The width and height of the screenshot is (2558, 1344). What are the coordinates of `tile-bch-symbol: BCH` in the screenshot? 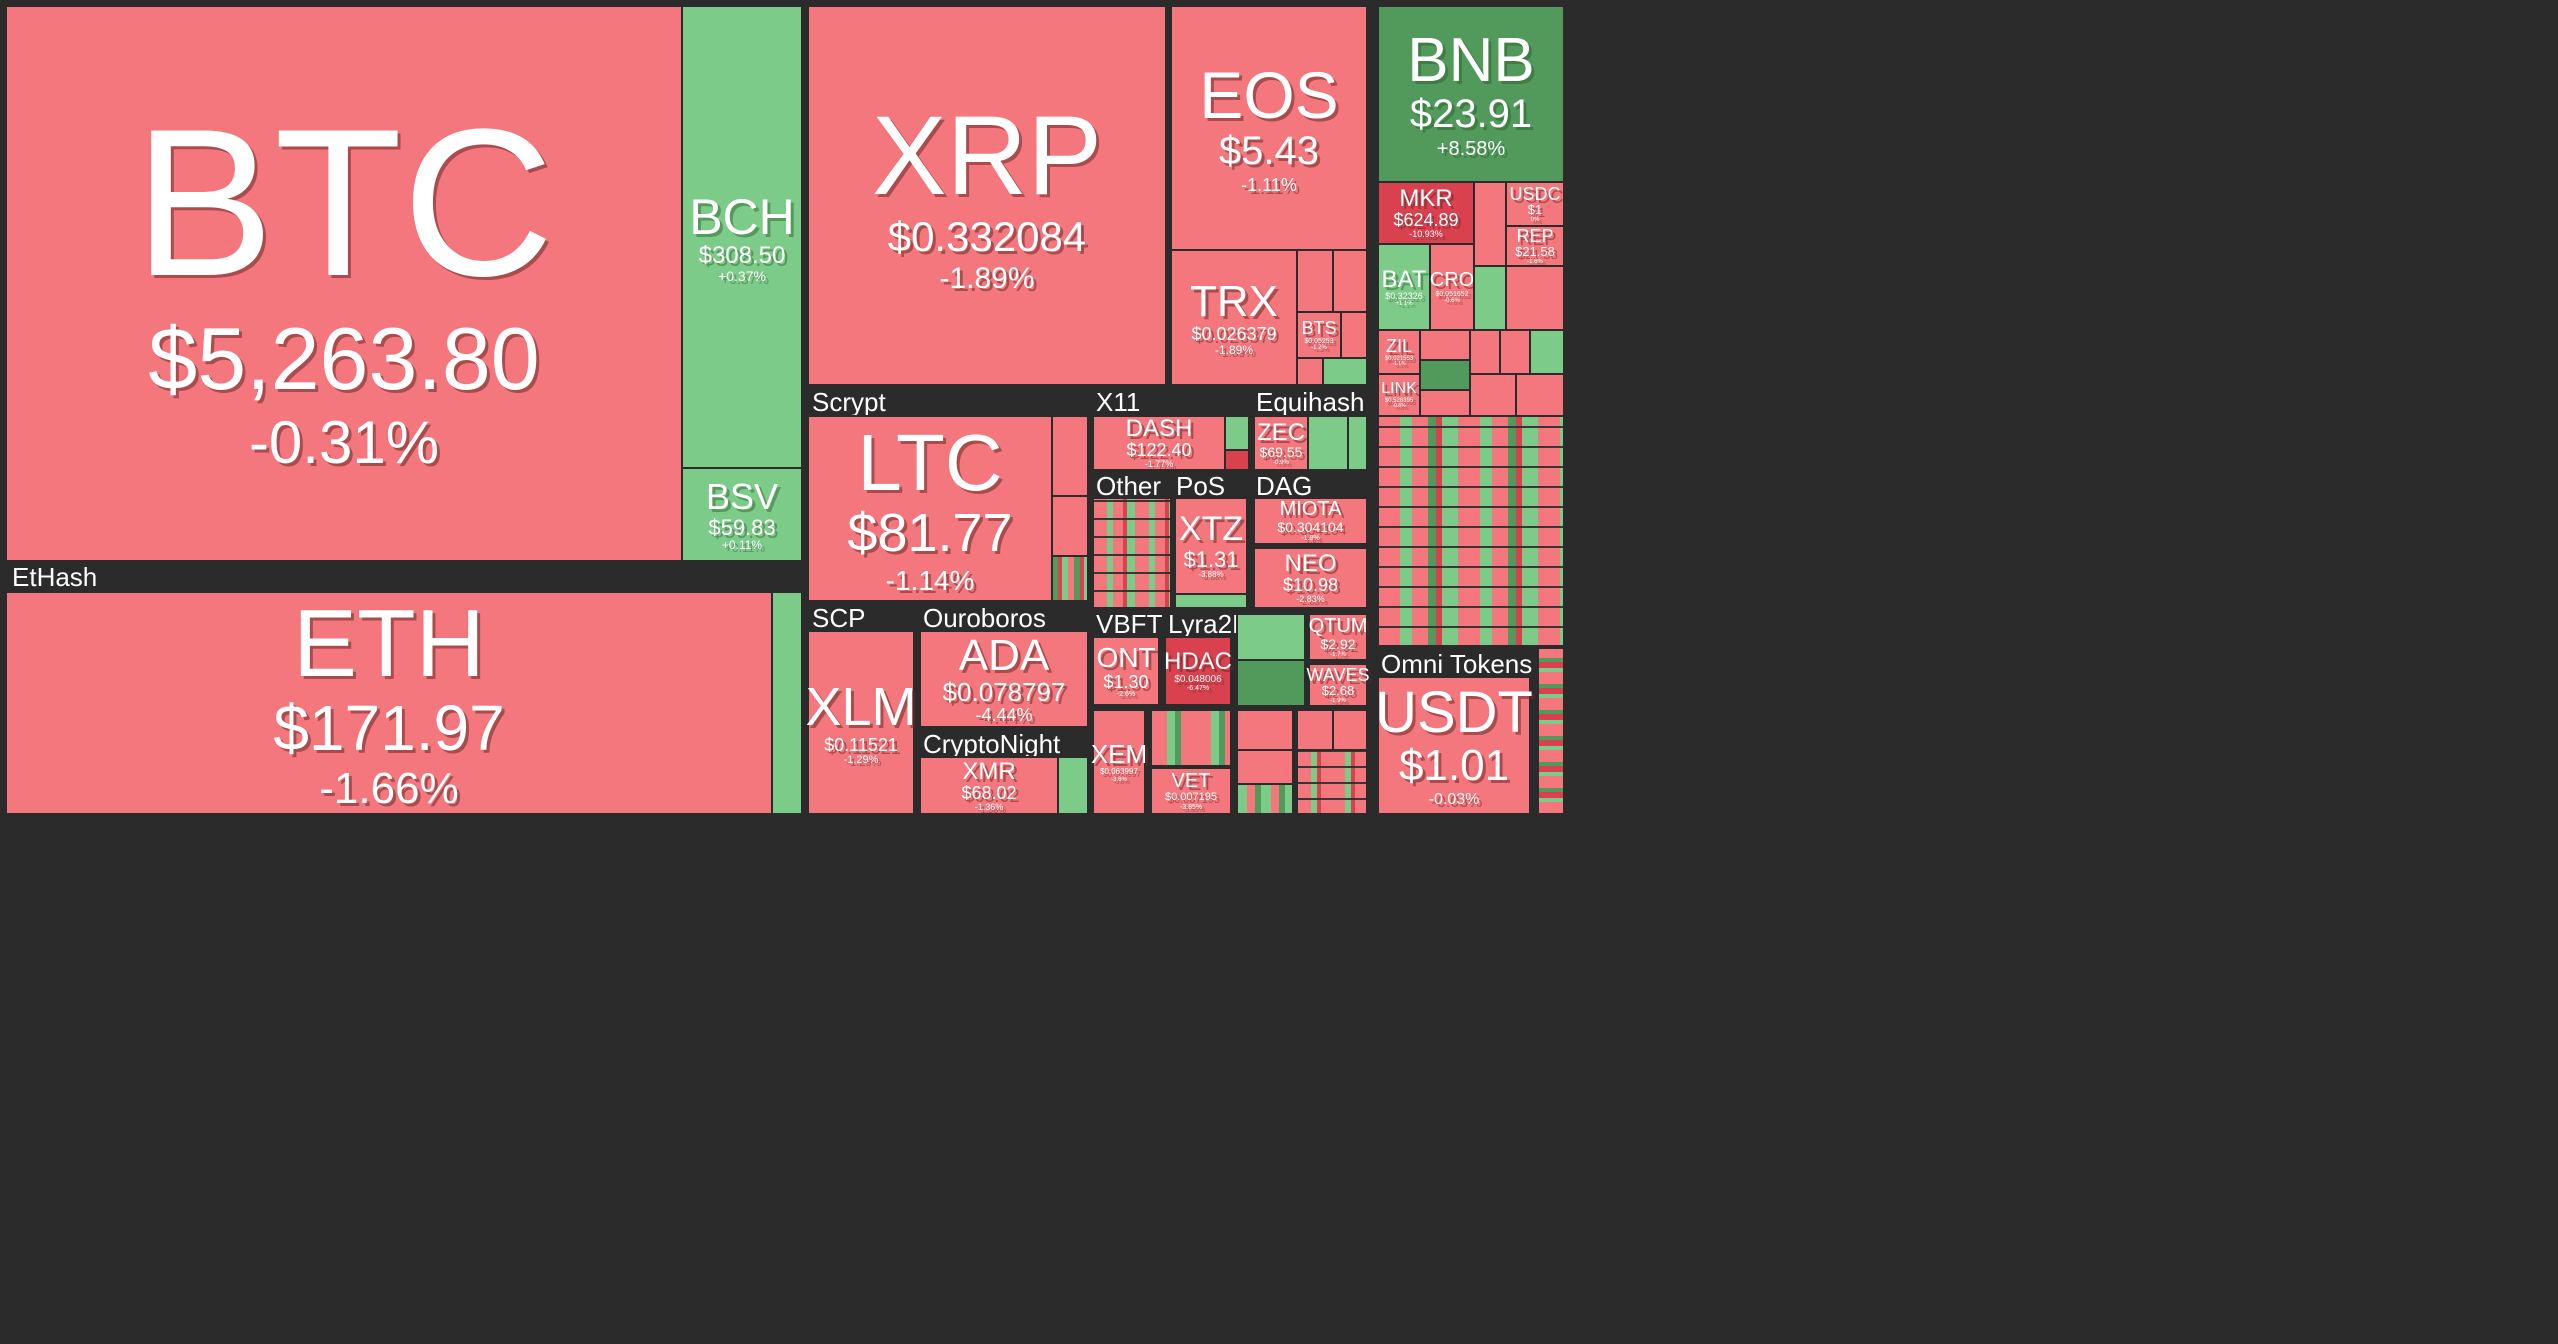 It's located at (742, 216).